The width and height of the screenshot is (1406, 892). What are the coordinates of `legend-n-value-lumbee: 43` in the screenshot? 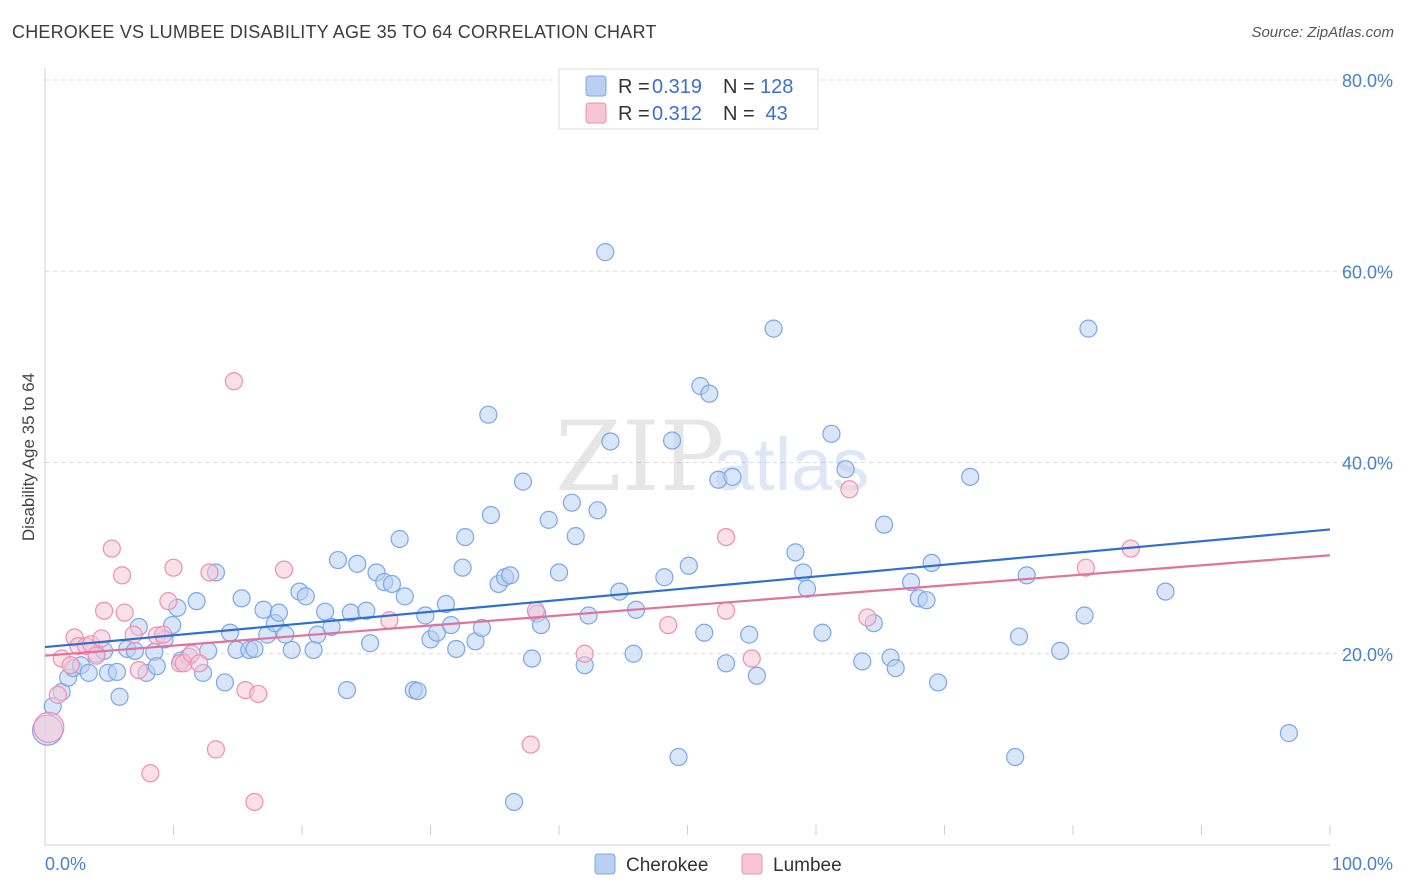 It's located at (774, 114).